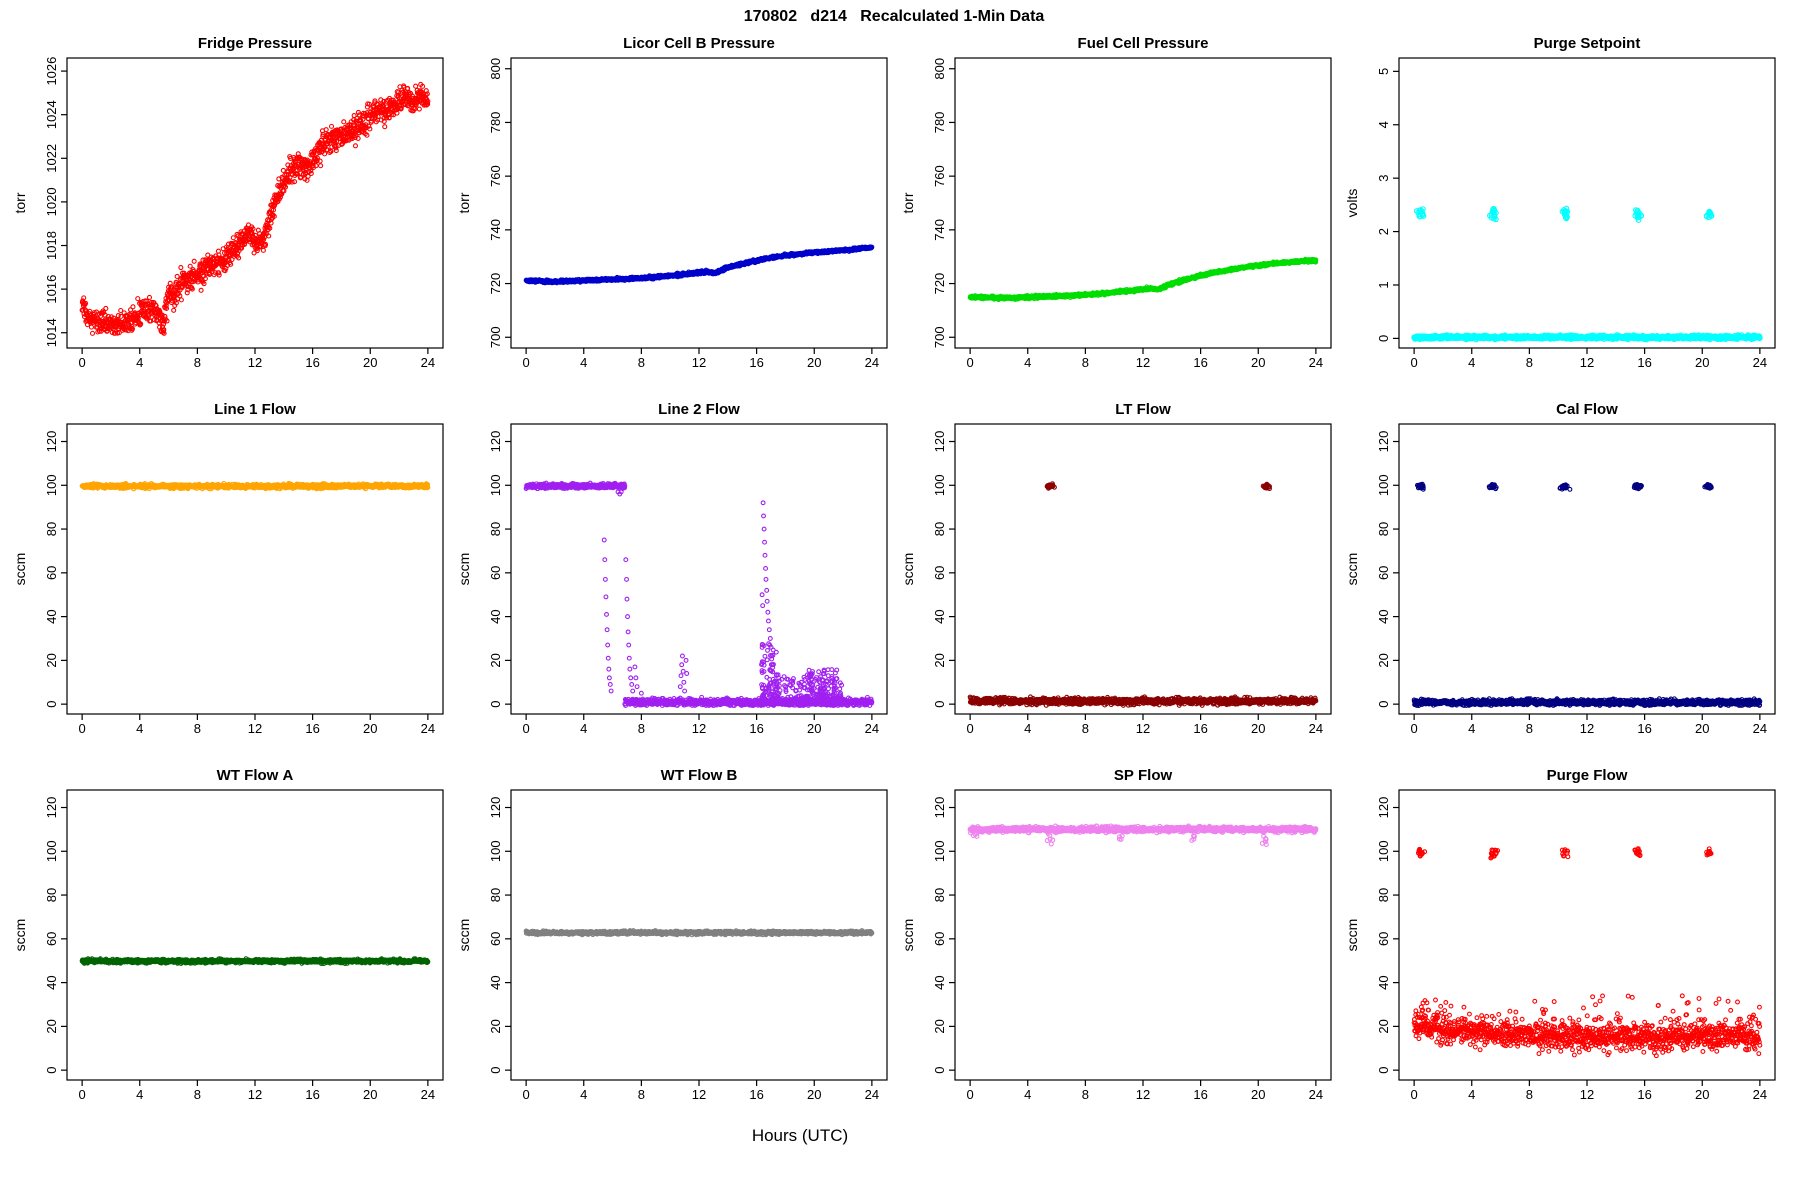  What do you see at coordinates (1120, 943) in the screenshot?
I see `panel-sp-flow` at bounding box center [1120, 943].